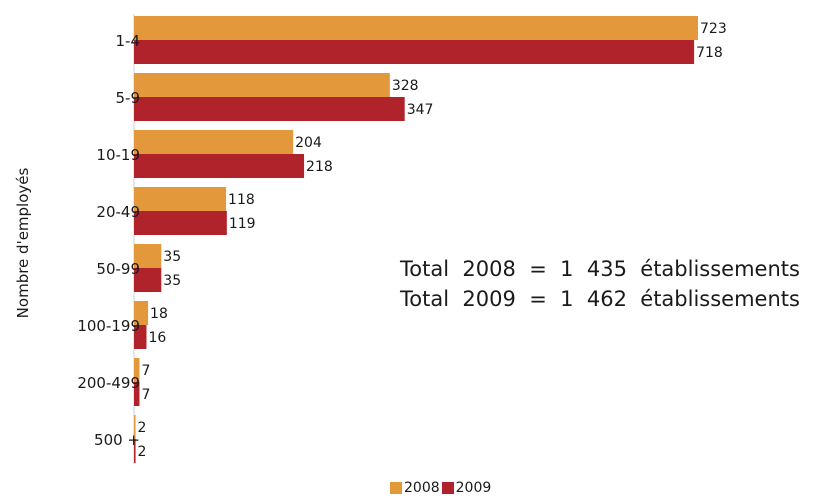  What do you see at coordinates (600, 269) in the screenshot?
I see `total-2008-text: Total 2008 = 1 435 établissements` at bounding box center [600, 269].